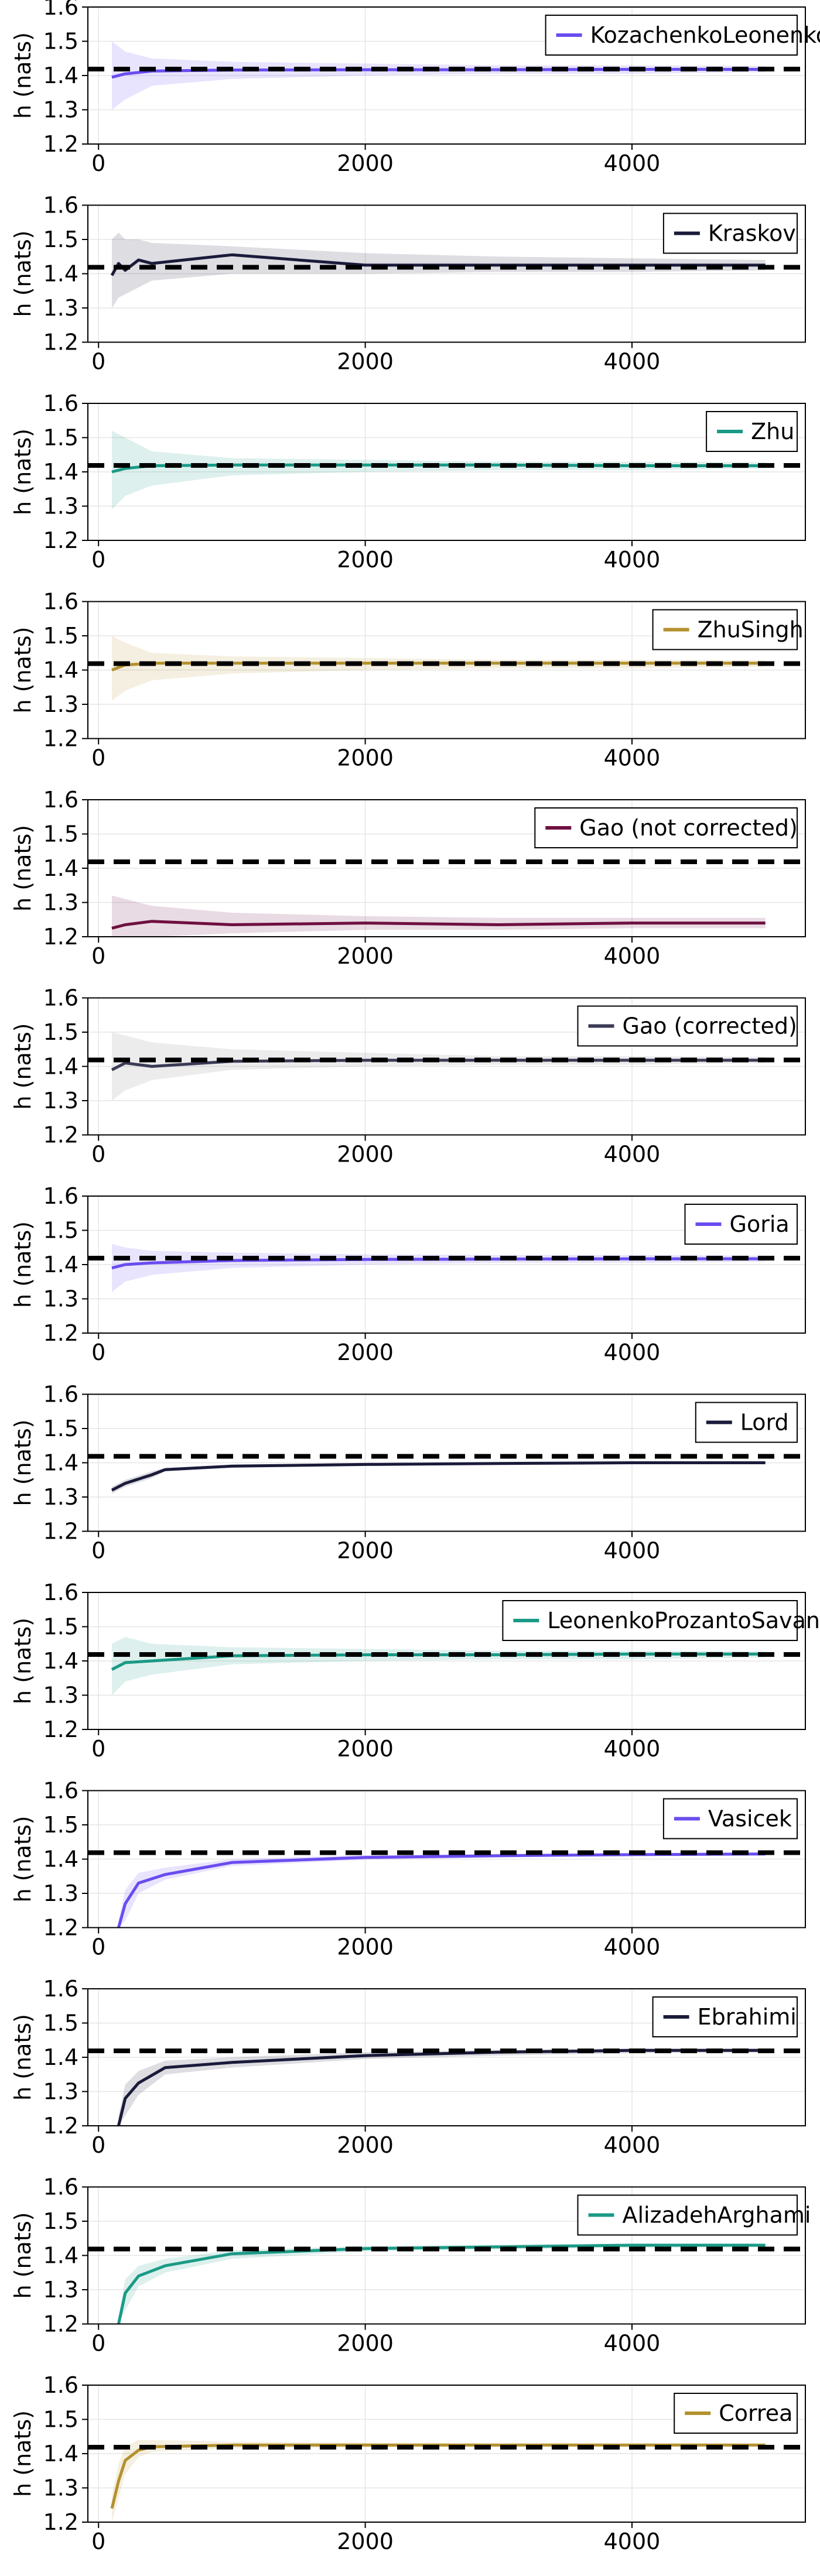 Image resolution: width=820 pixels, height=2576 pixels. I want to click on legend: Vasicek, so click(730, 1818).